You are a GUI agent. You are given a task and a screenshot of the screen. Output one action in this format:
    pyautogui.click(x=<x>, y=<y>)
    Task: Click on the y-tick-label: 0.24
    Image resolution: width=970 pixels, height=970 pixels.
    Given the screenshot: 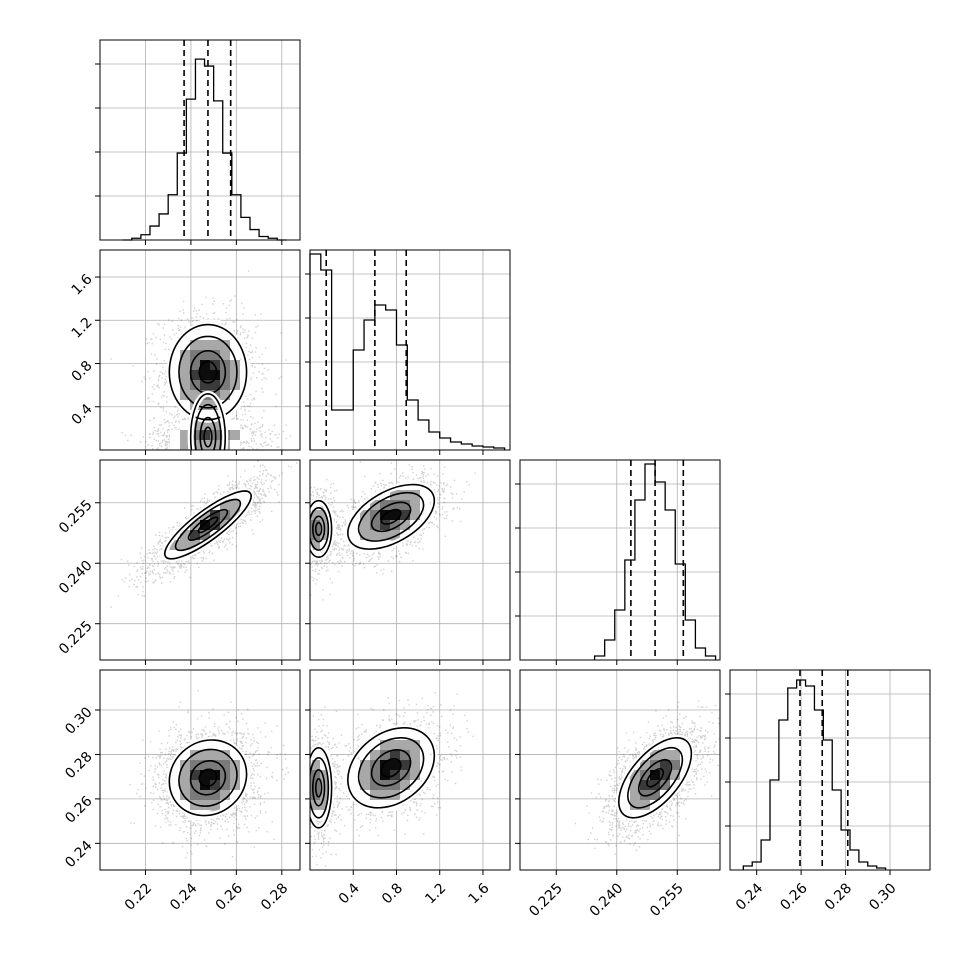 What is the action you would take?
    pyautogui.click(x=78, y=854)
    